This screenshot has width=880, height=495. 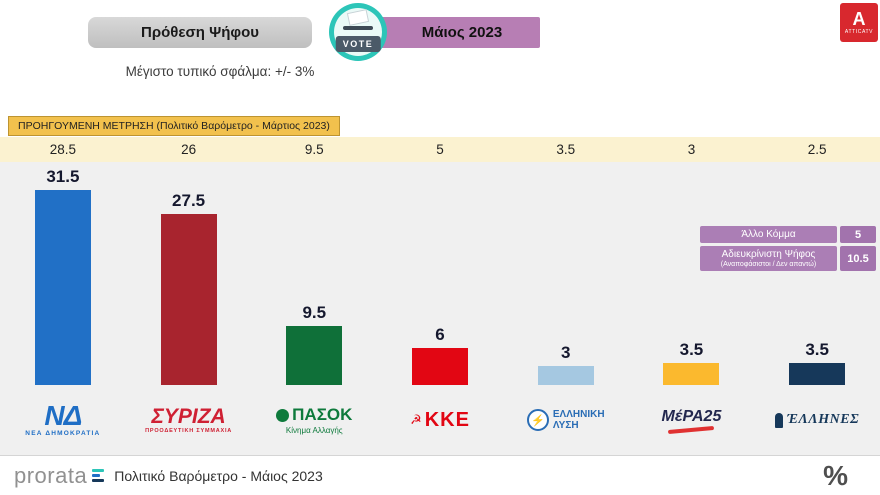 I want to click on page-title: Πρόθεση Ψήφου, so click(x=200, y=32).